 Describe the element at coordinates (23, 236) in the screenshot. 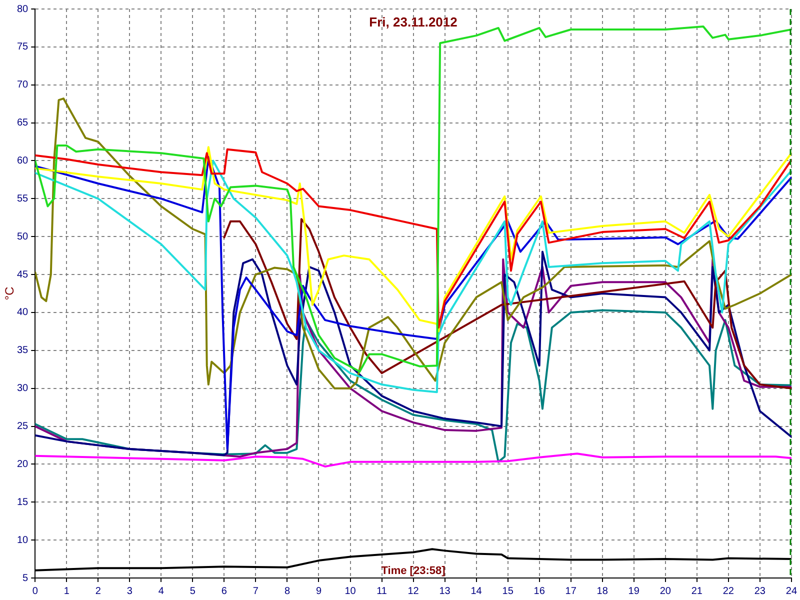

I see `y-tick-label: 50` at that location.